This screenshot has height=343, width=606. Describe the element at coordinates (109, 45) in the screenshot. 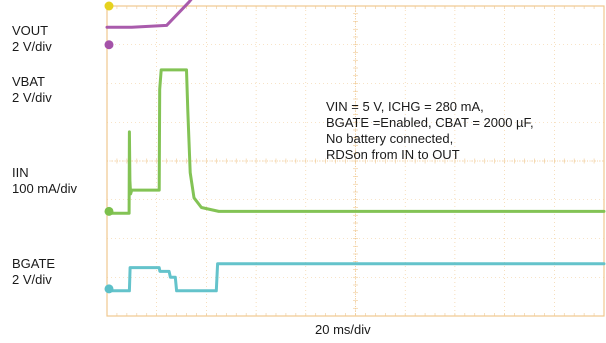

I see `vbat-ground-marker` at that location.